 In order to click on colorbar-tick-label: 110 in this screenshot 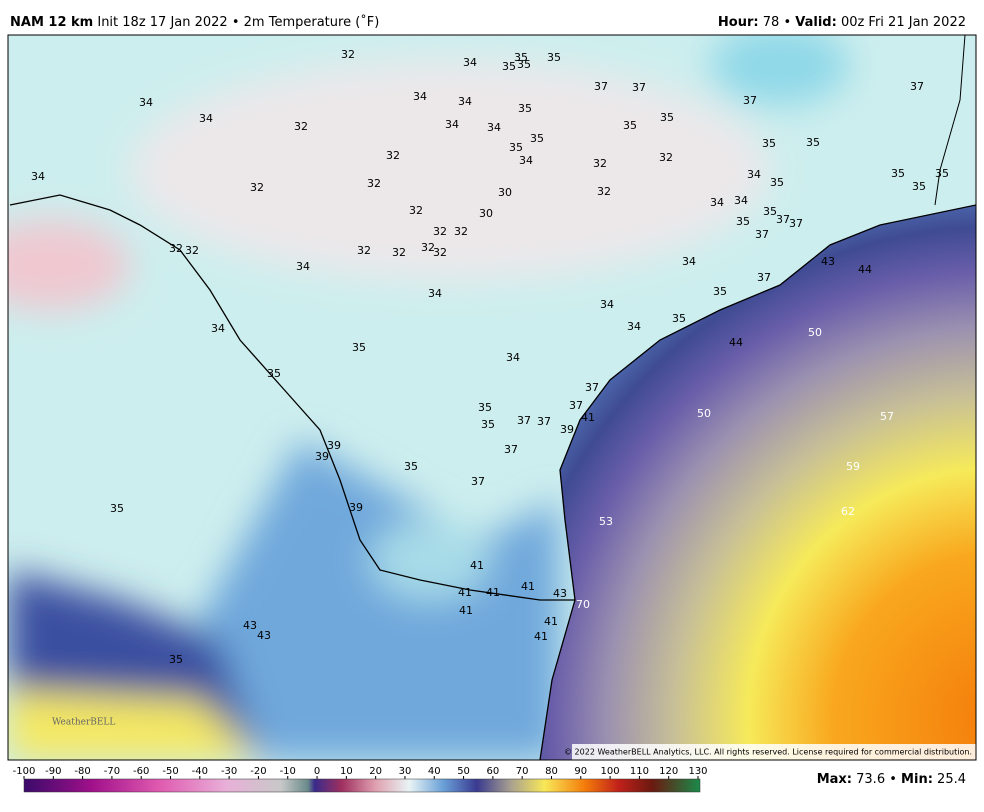, I will do `click(639, 771)`.